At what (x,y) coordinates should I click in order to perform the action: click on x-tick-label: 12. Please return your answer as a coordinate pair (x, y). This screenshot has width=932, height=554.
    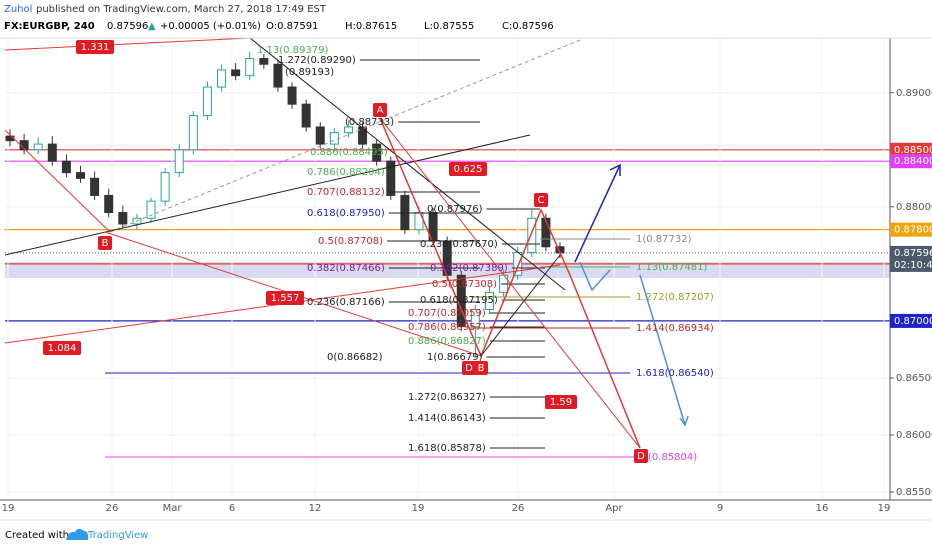
    Looking at the image, I should click on (315, 508).